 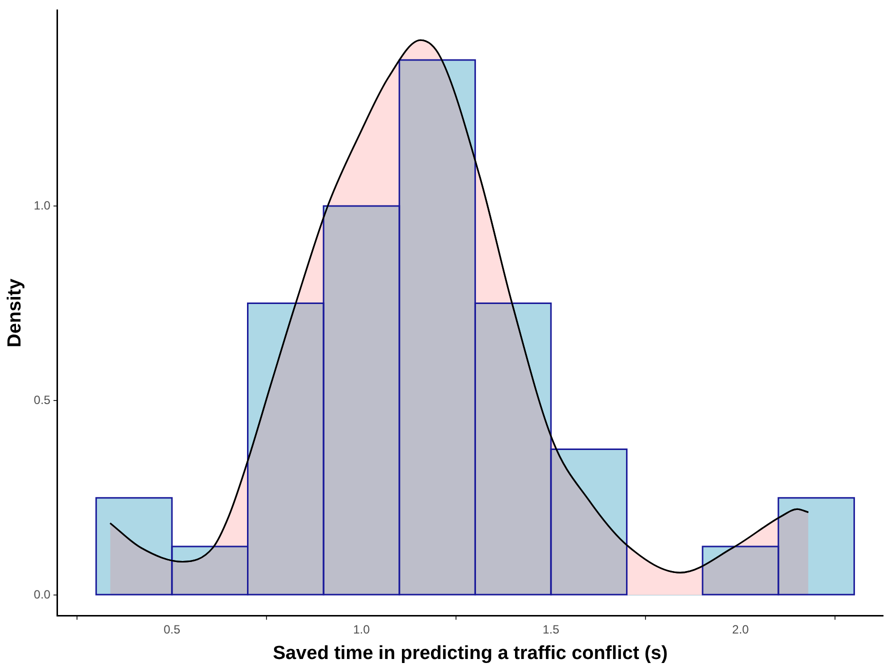 I want to click on x-axis-title: Saved time in predicting a traffic conflict (s), so click(x=470, y=653).